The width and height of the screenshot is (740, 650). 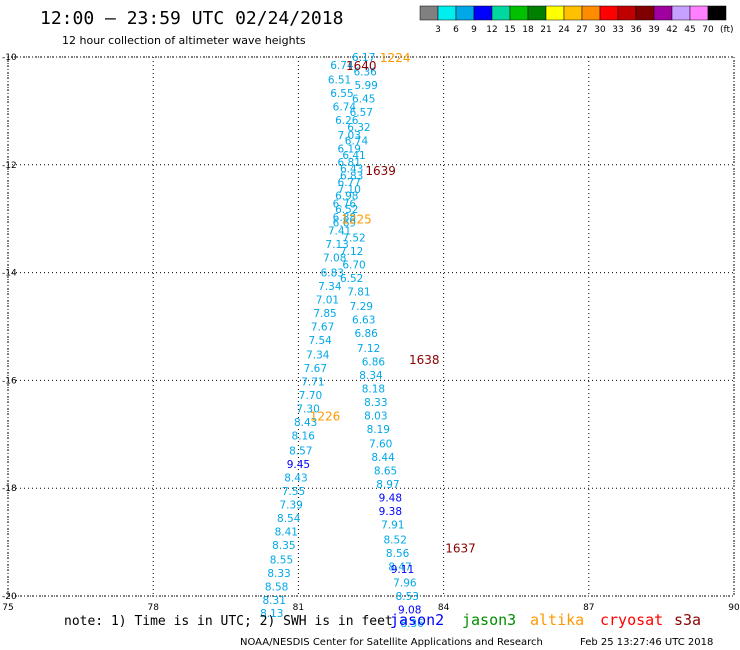 What do you see at coordinates (398, 554) in the screenshot?
I see `swh-data-point: 8.56` at bounding box center [398, 554].